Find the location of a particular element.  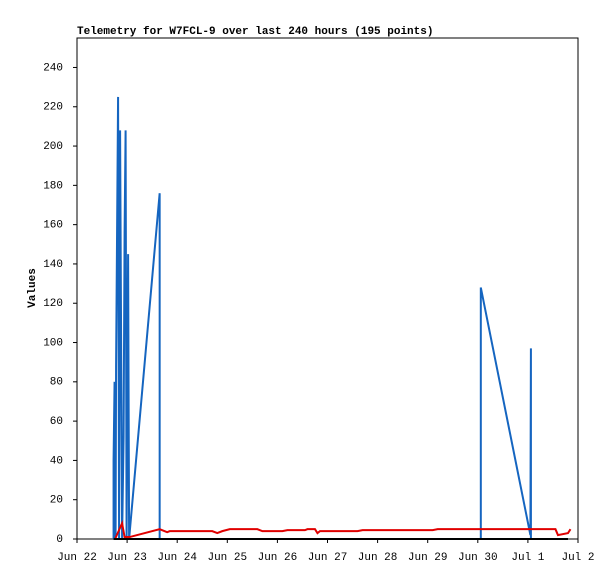

y-tick-label: 180 is located at coordinates (53, 186).